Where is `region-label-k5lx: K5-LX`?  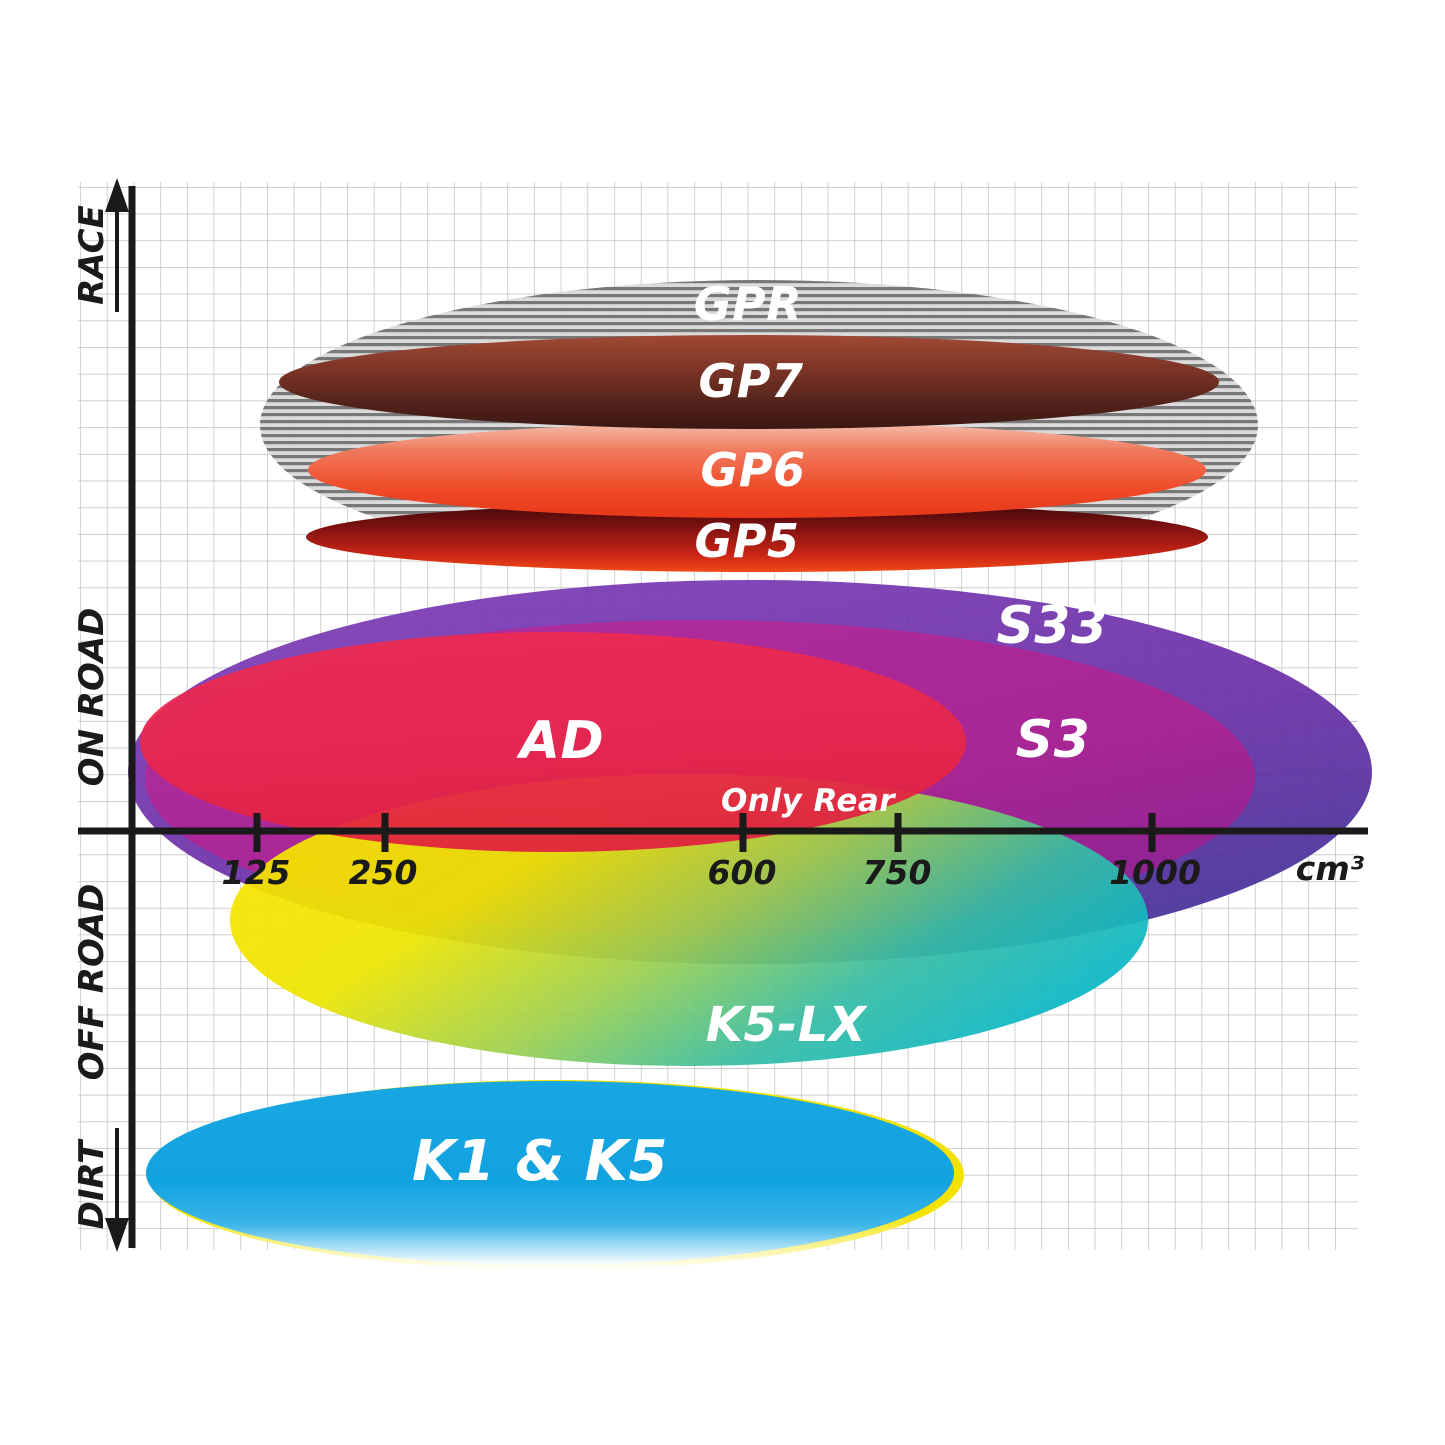 region-label-k5lx: K5-LX is located at coordinates (787, 1025).